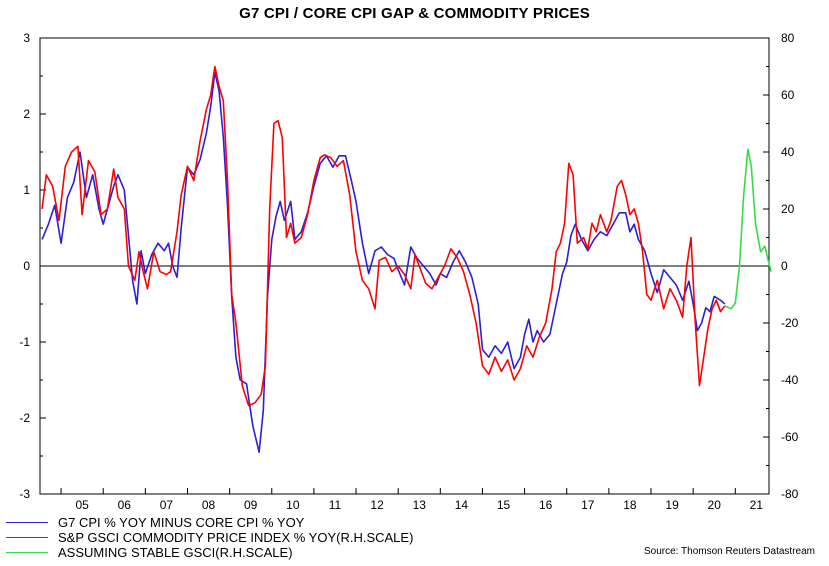 Image resolution: width=829 pixels, height=566 pixels. I want to click on right-tick-label: -80, so click(790, 494).